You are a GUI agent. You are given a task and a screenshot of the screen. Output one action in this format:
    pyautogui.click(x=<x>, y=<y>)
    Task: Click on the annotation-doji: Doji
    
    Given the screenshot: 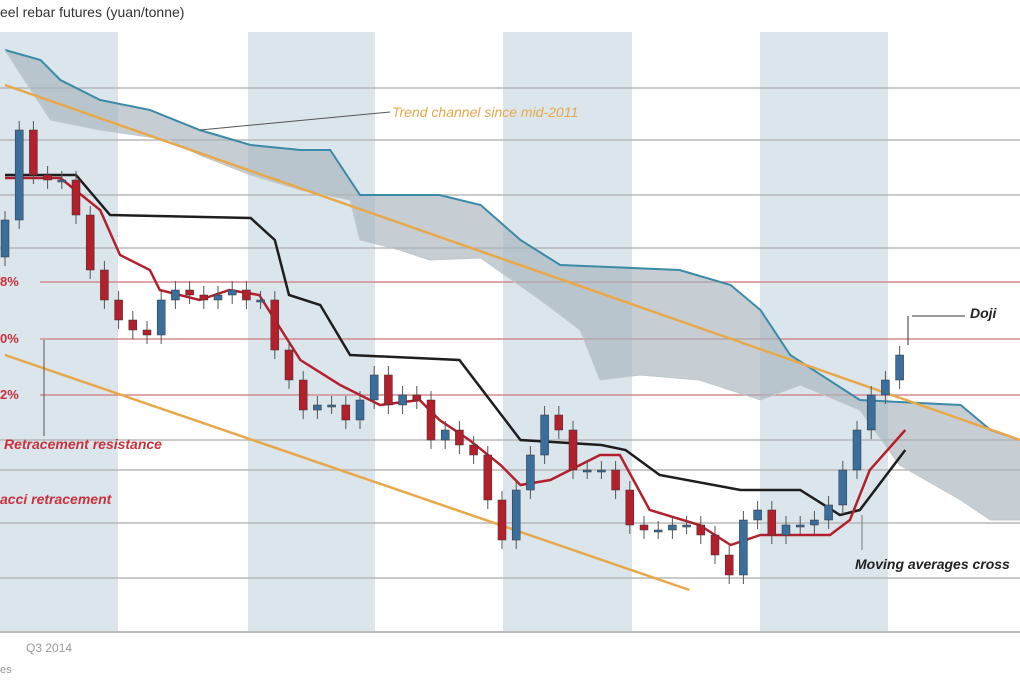 What is the action you would take?
    pyautogui.click(x=983, y=313)
    